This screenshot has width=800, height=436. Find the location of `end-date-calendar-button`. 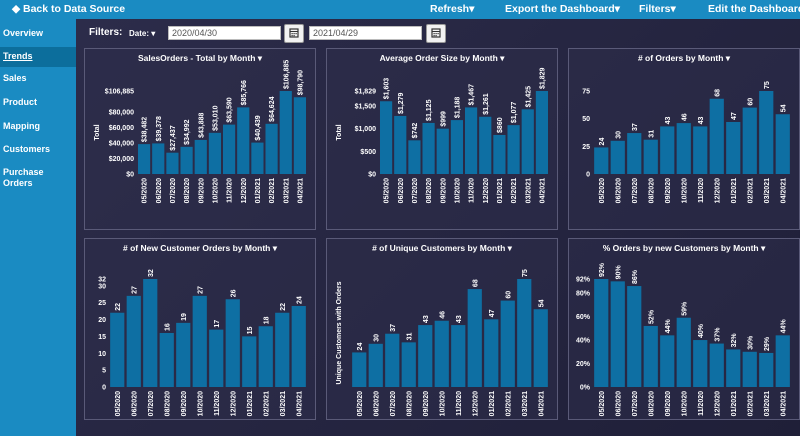

end-date-calendar-button is located at coordinates (436, 33).